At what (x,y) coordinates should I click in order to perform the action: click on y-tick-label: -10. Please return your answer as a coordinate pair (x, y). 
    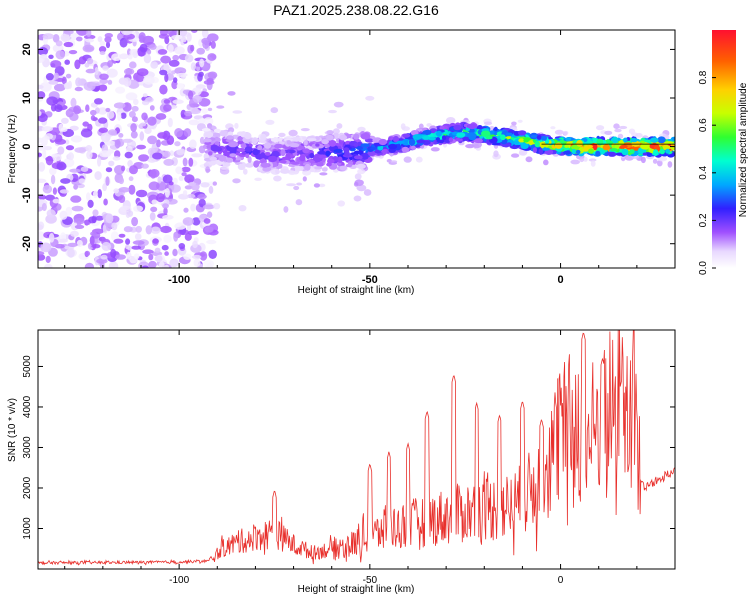
    Looking at the image, I should click on (27, 195).